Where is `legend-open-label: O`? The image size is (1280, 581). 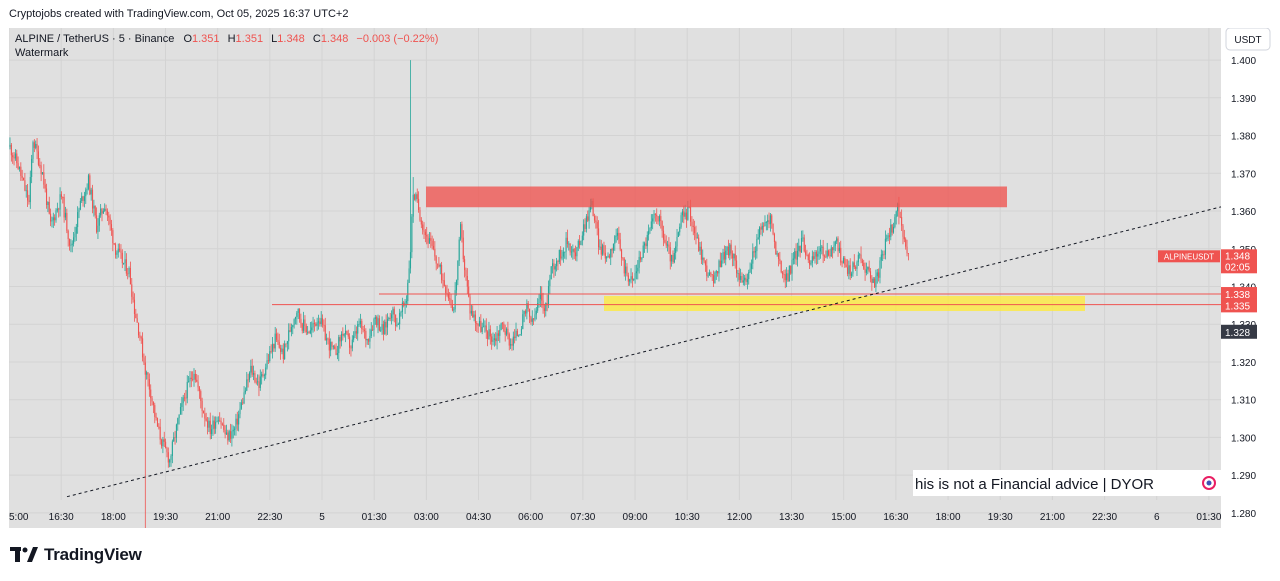
legend-open-label: O is located at coordinates (187, 39).